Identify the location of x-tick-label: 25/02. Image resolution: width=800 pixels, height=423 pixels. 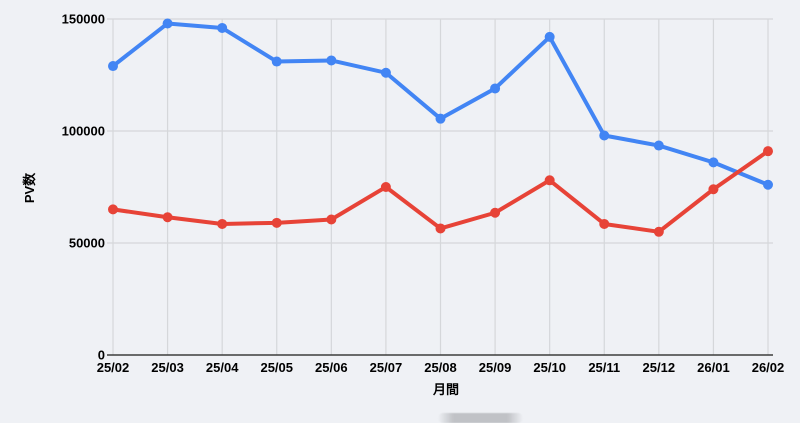
(113, 367).